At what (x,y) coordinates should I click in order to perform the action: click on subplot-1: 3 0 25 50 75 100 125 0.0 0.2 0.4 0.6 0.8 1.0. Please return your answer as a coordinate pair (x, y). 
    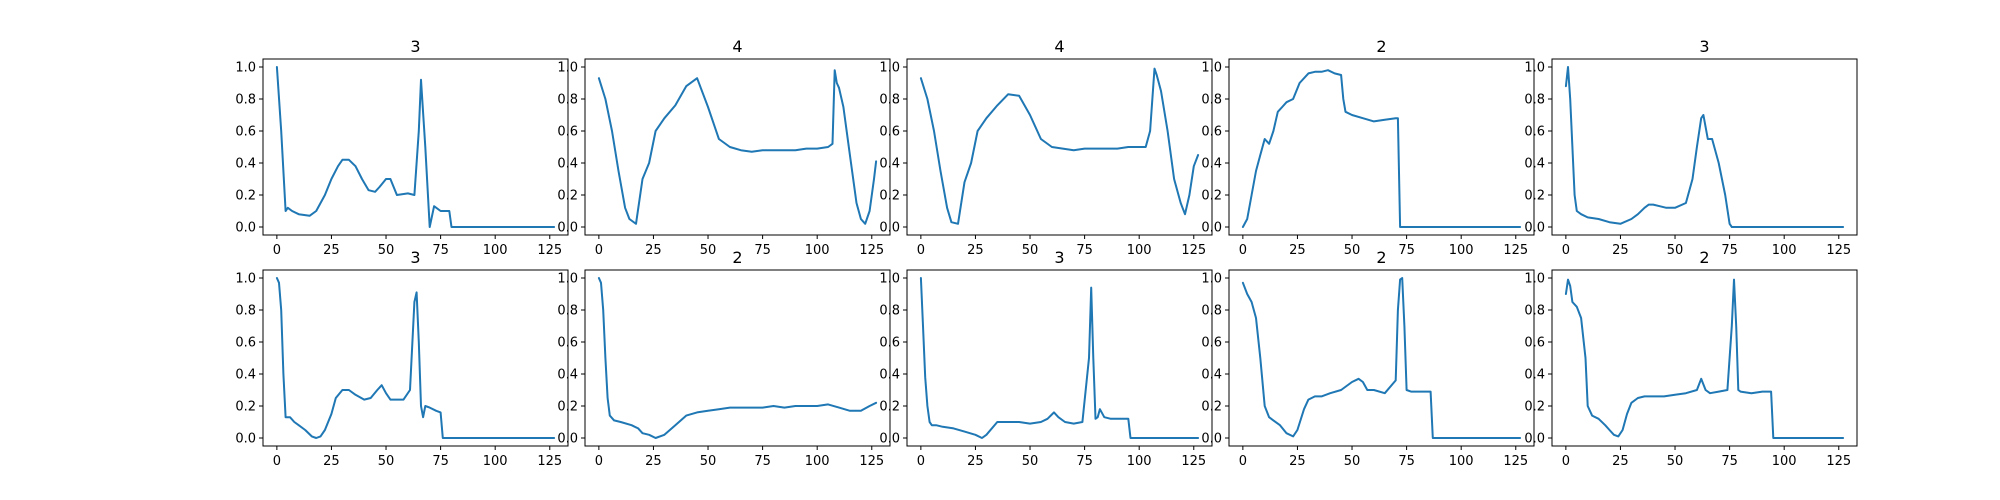
    Looking at the image, I should click on (402, 147).